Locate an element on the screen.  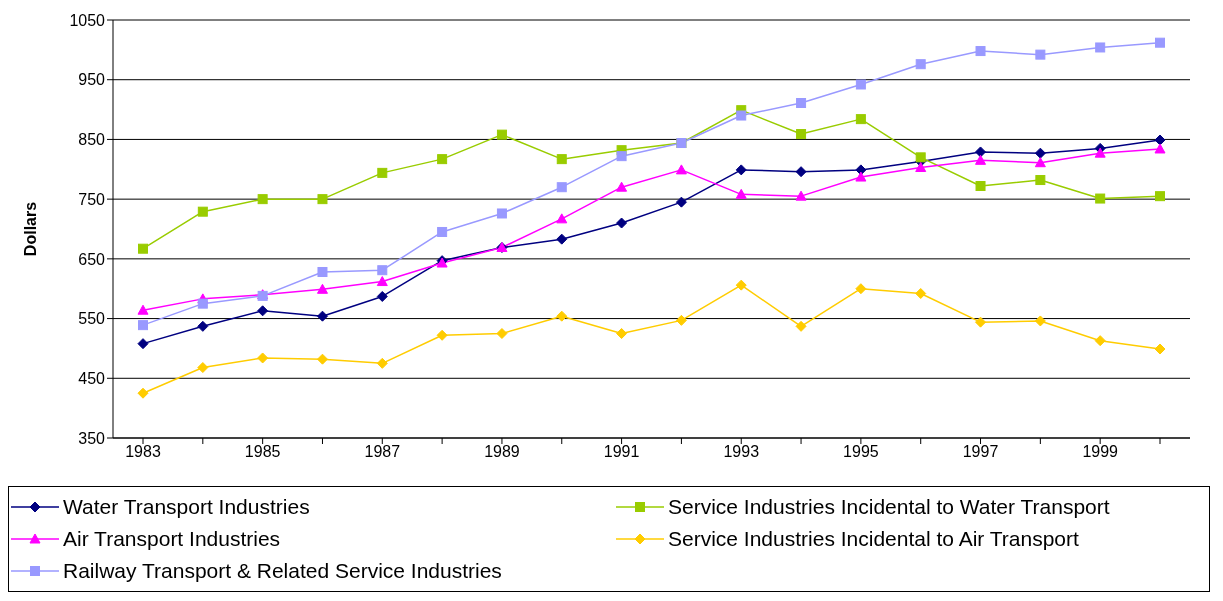
y-tick-label: 1050 is located at coordinates (87, 20).